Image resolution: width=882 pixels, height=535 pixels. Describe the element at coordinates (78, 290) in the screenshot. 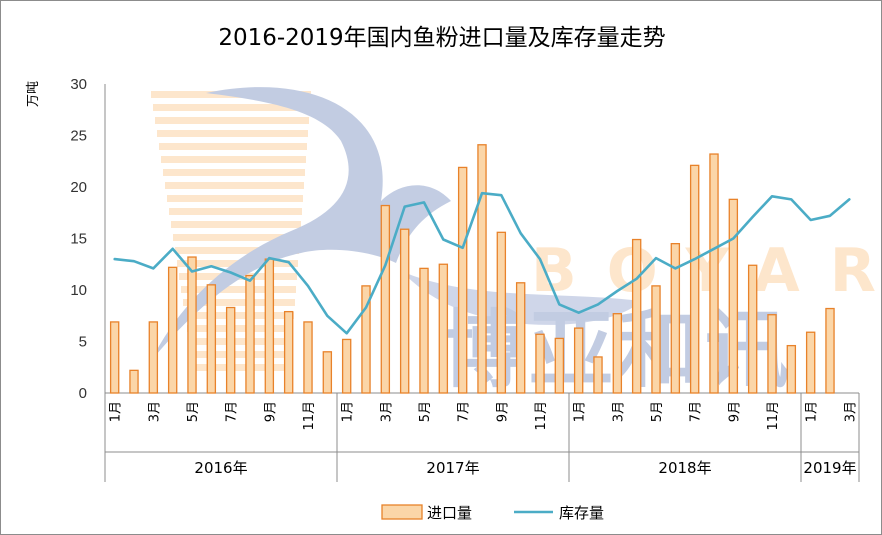

I see `y-tick-label: 10` at that location.